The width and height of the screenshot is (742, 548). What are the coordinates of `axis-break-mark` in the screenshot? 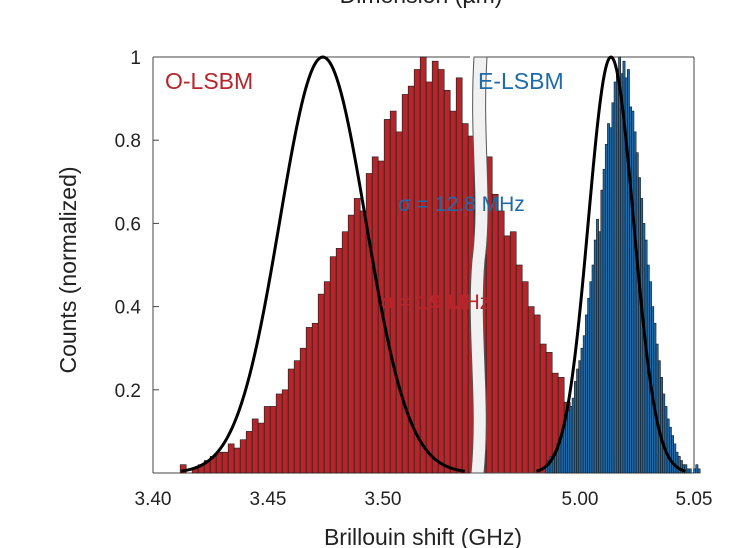 It's located at (479, 265).